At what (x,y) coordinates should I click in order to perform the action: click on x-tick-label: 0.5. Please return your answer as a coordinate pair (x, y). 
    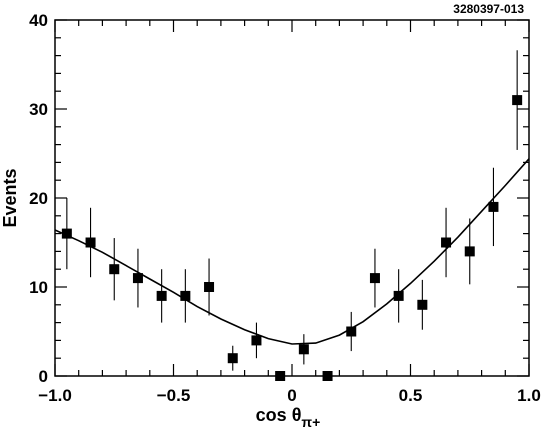
    Looking at the image, I should click on (411, 395).